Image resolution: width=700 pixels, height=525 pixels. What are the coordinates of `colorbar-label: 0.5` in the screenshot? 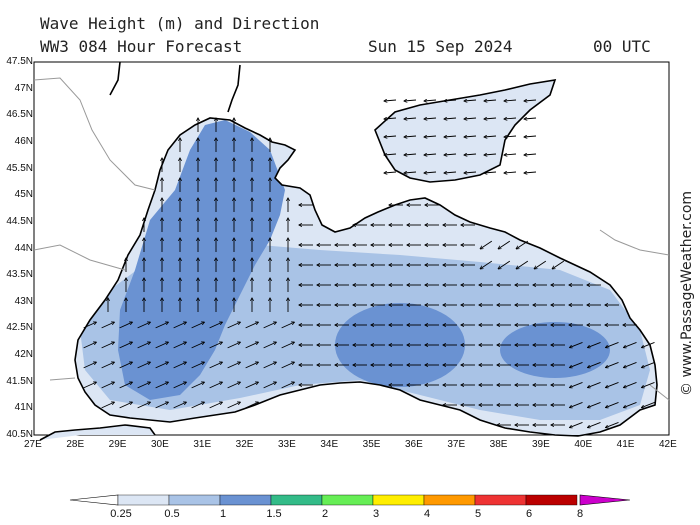 It's located at (172, 514).